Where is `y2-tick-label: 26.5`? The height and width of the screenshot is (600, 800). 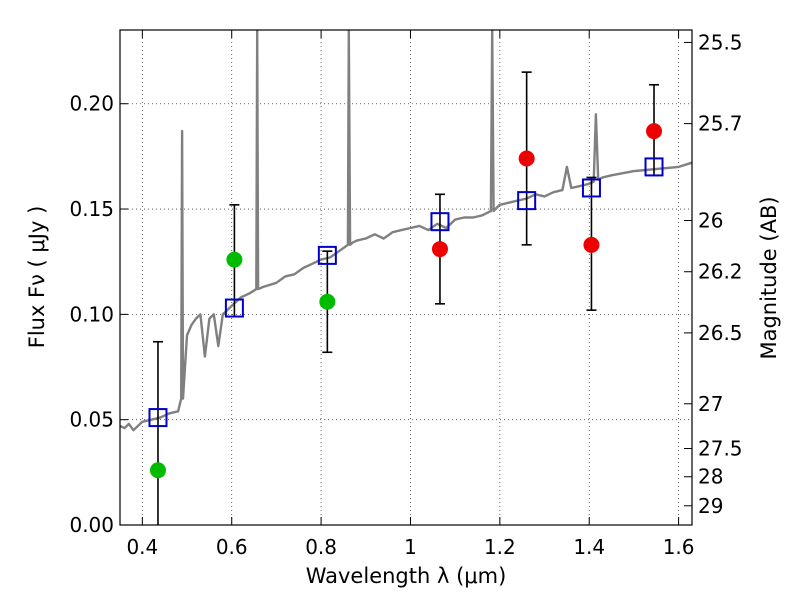 y2-tick-label: 26.5 is located at coordinates (720, 333).